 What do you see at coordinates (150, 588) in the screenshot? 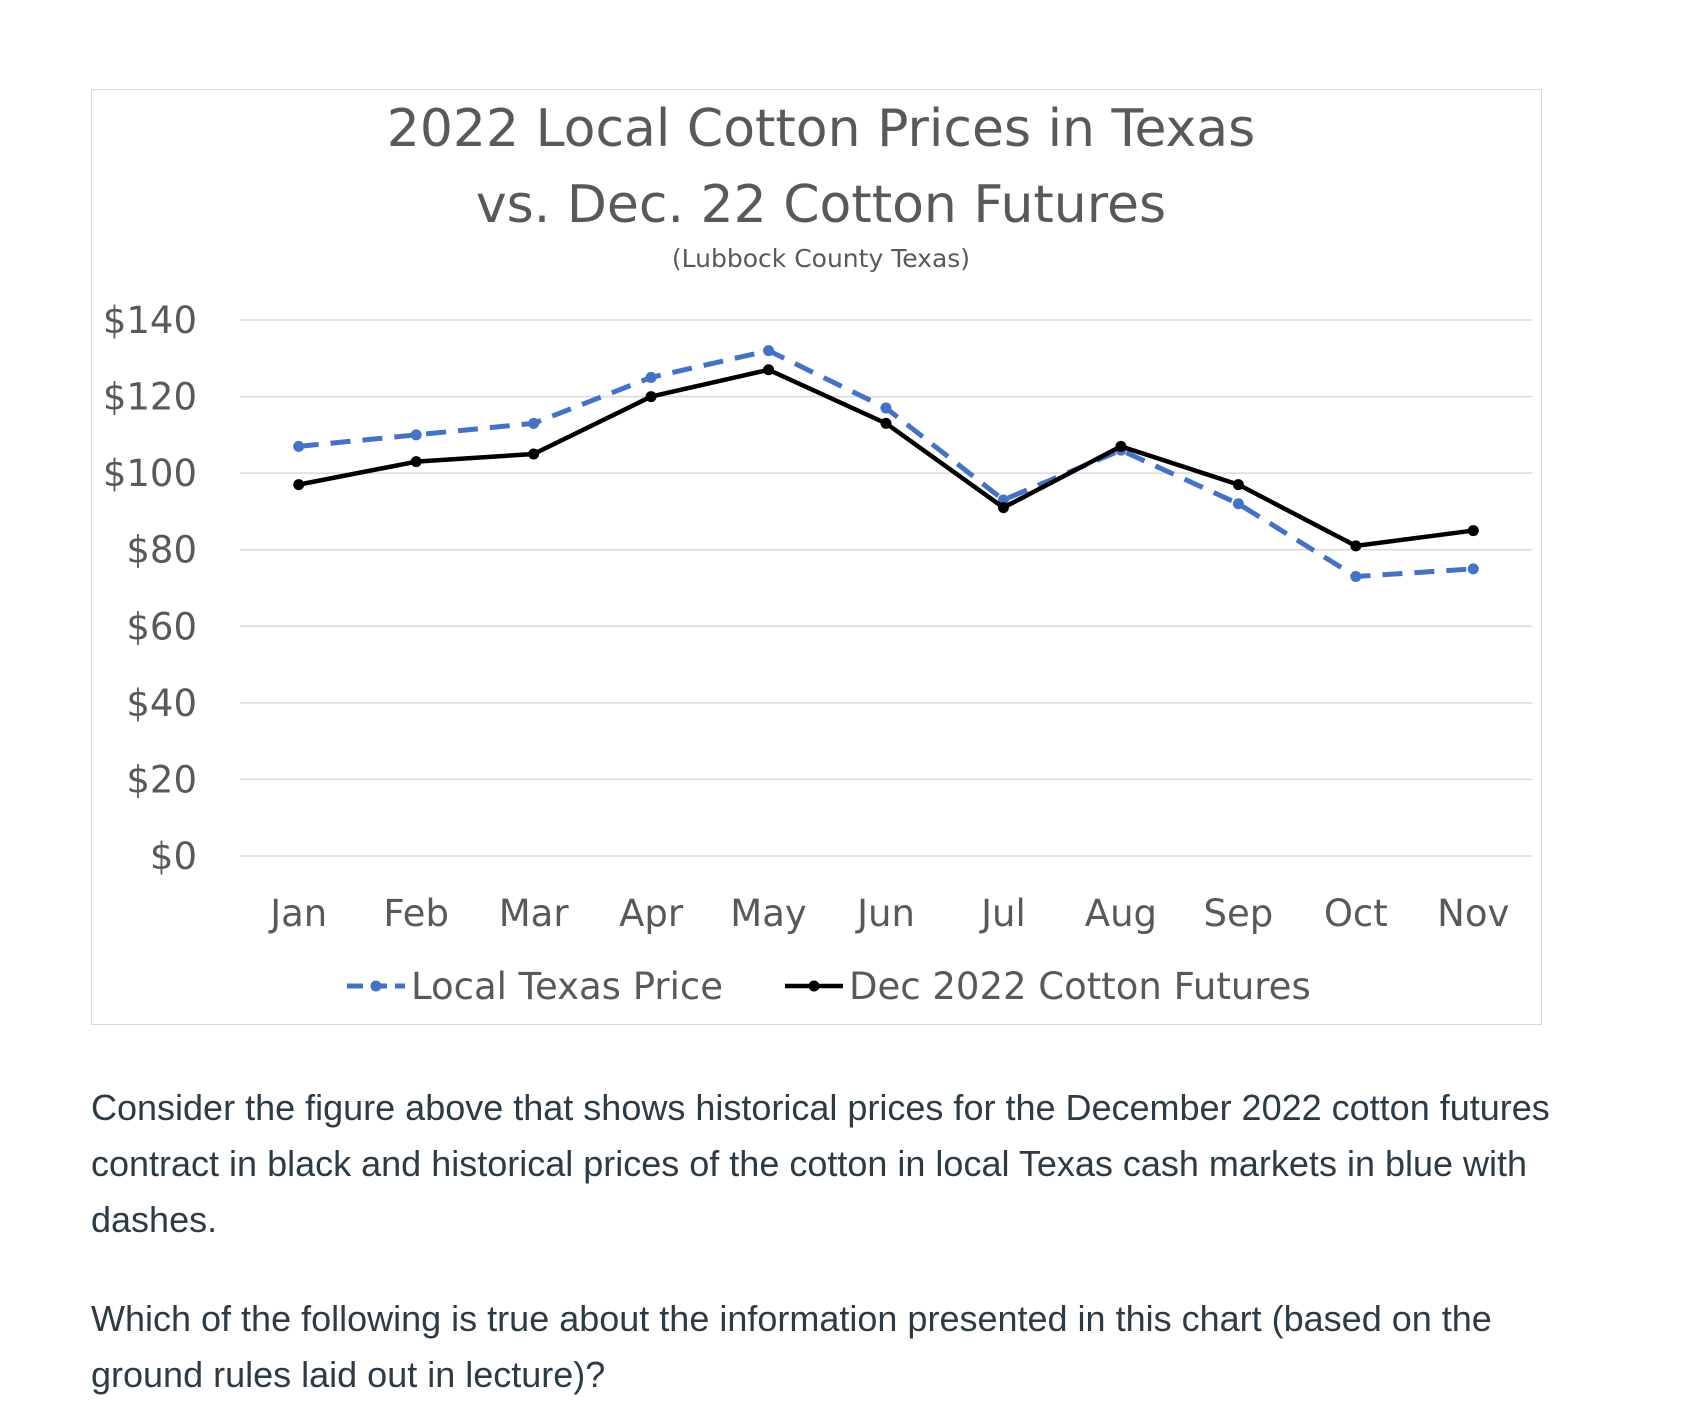
I see `y-axis-tick-labels: $0 $20 $40 $60 $80 $100 $120 $140` at bounding box center [150, 588].